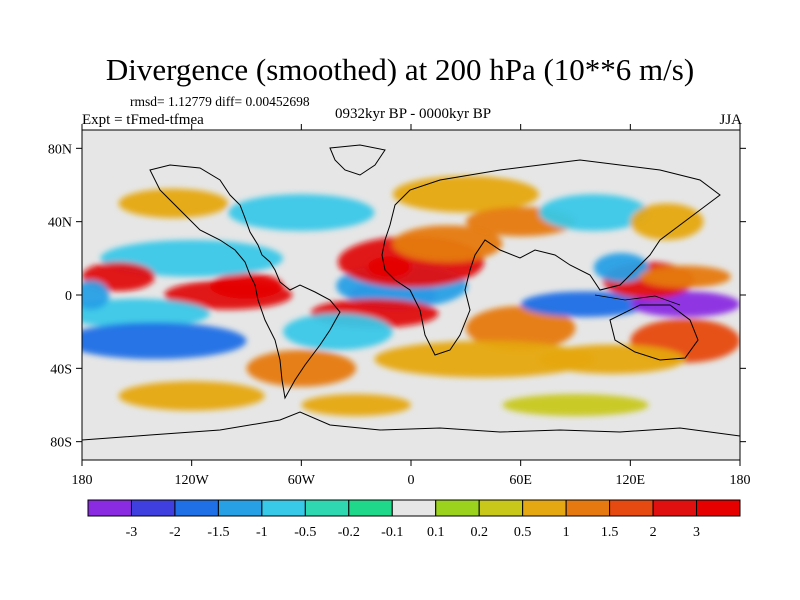 The image size is (800, 600). Describe the element at coordinates (220, 101) in the screenshot. I see `stats-label: rmsd= 1.12779 diff= 0.00452698` at that location.